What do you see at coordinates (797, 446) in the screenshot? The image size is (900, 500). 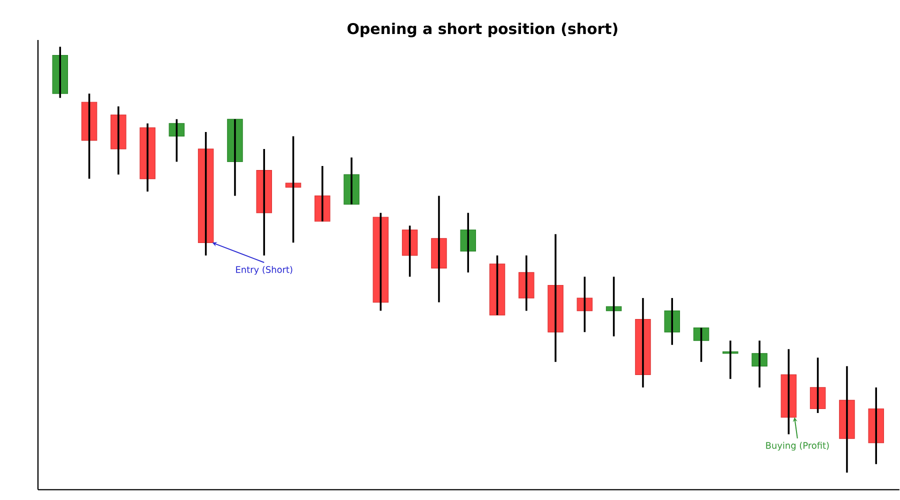 I see `annotation: Buying (Profit)` at bounding box center [797, 446].